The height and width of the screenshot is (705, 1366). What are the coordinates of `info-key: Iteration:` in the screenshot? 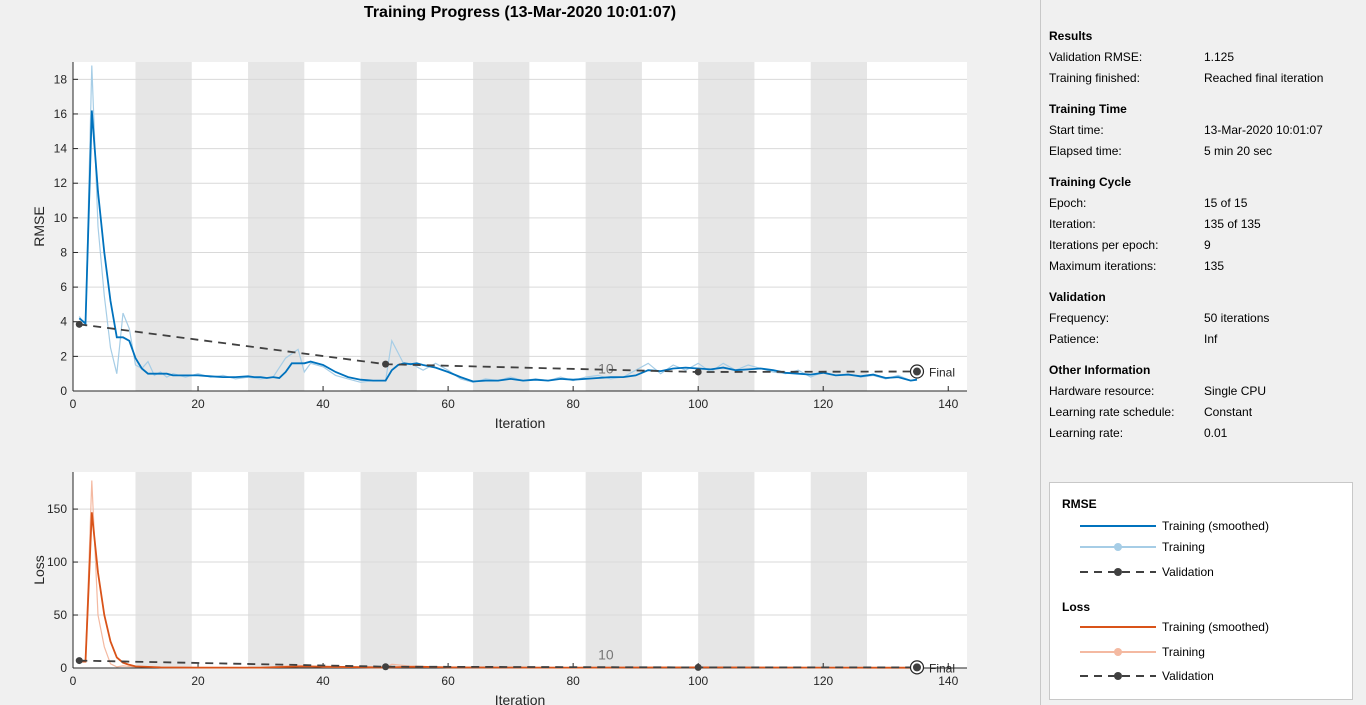 It's located at (1072, 224).